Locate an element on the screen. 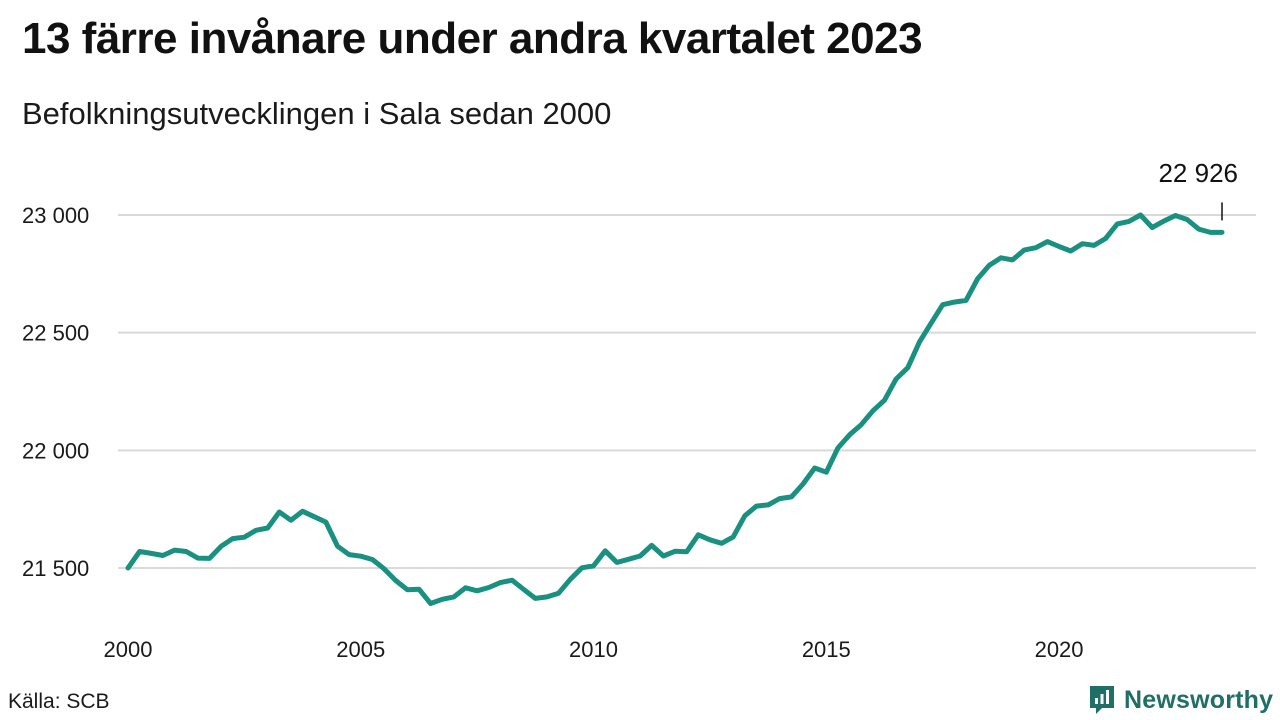  annotation-label: 22 926 is located at coordinates (1198, 173).